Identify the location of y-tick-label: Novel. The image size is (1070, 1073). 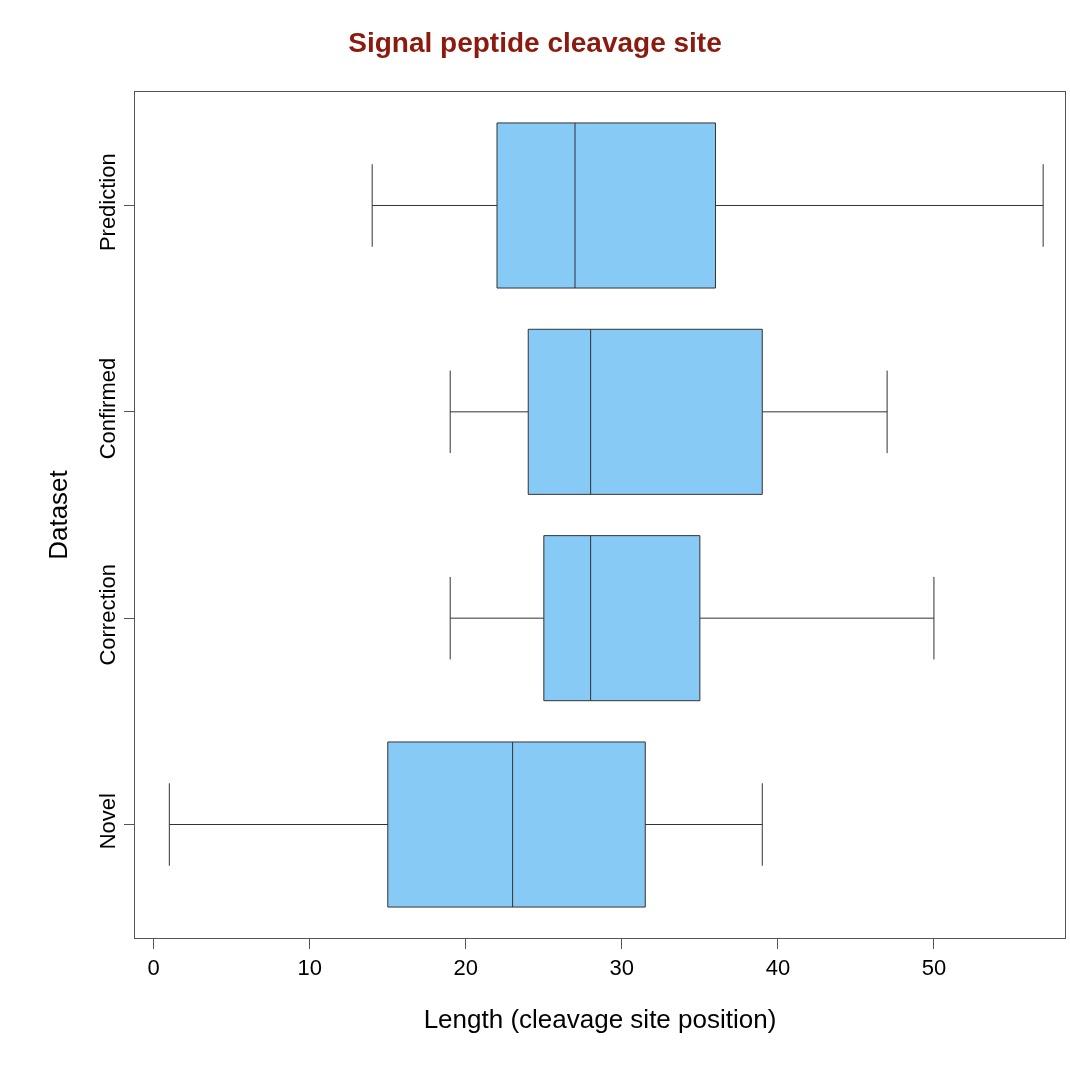
(108, 821).